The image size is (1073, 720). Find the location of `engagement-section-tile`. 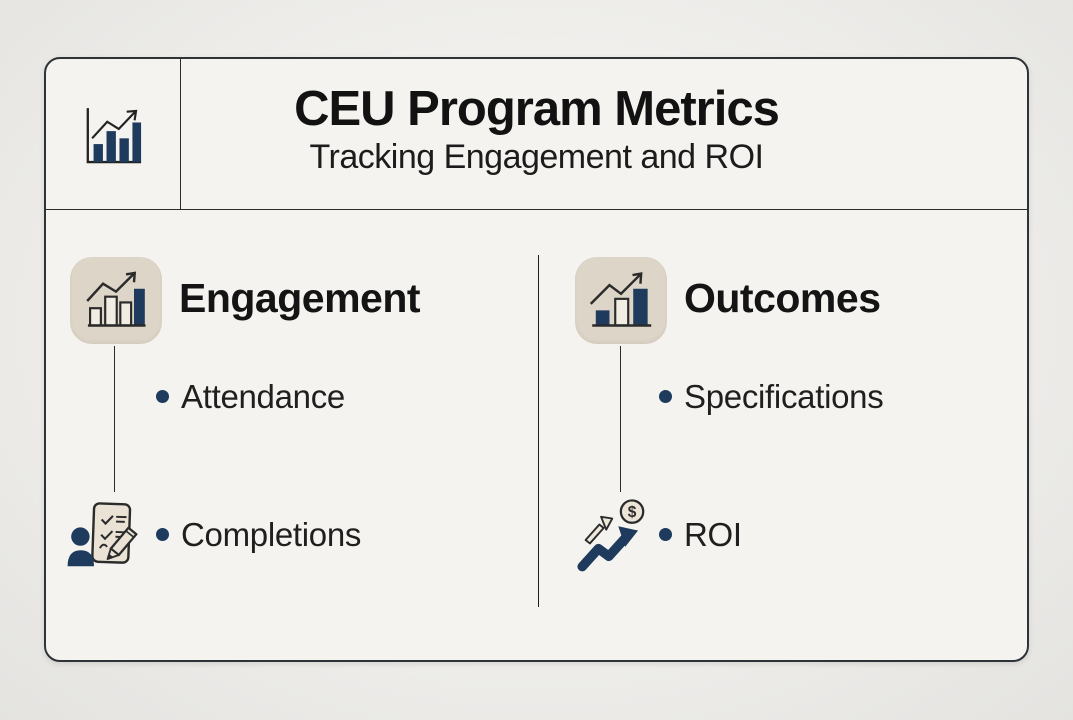

engagement-section-tile is located at coordinates (116, 300).